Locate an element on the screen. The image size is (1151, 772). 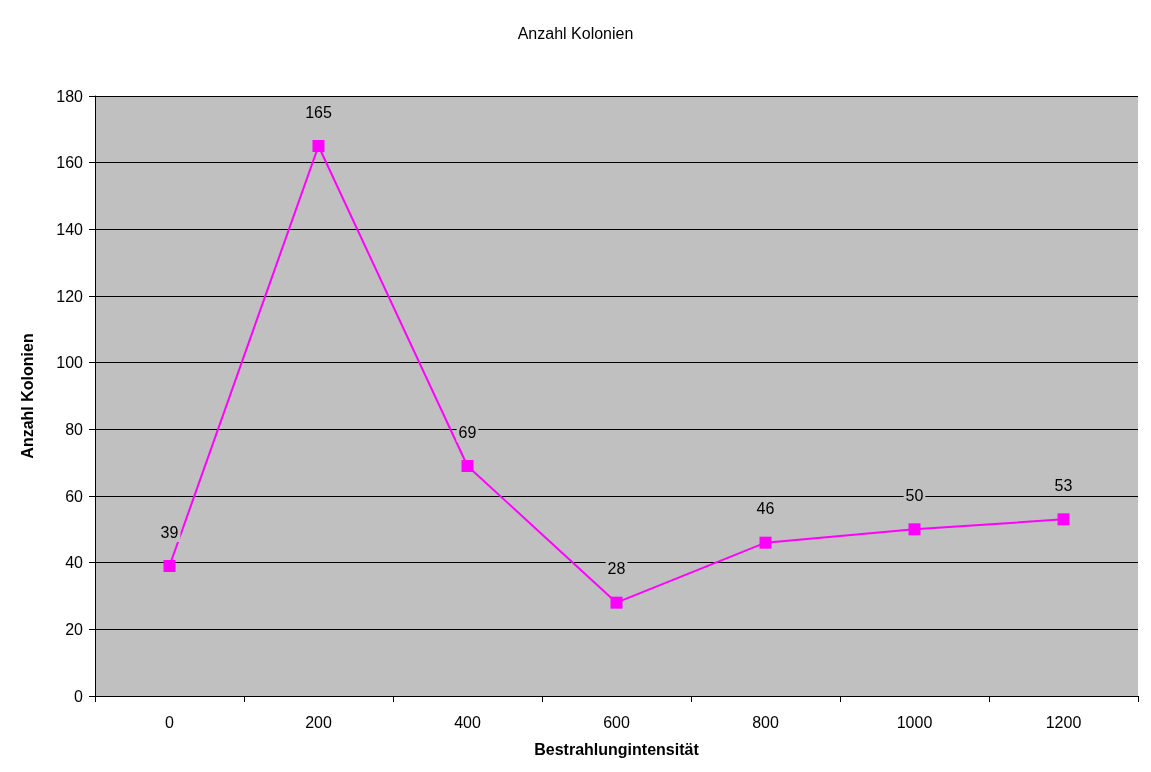
y-tick-label: 40 is located at coordinates (74, 563).